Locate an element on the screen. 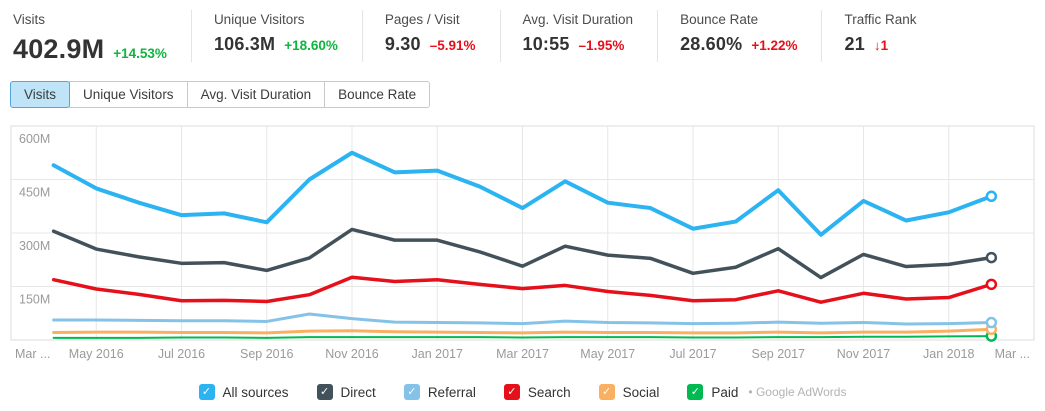 This screenshot has width=1045, height=411. metric-bounce-rate: Bounce Rate 28.60% +1.22% is located at coordinates (740, 36).